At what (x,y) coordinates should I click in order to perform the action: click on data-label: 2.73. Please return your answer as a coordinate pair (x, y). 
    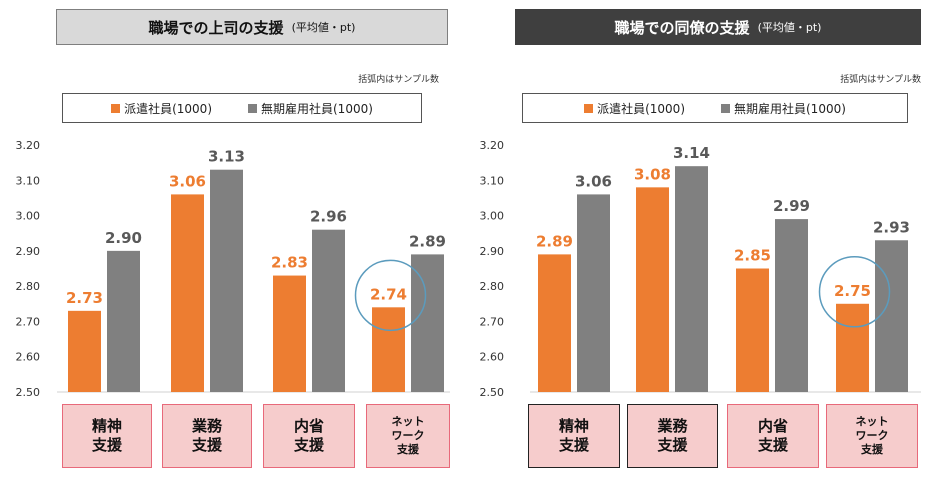
    Looking at the image, I should click on (84, 298).